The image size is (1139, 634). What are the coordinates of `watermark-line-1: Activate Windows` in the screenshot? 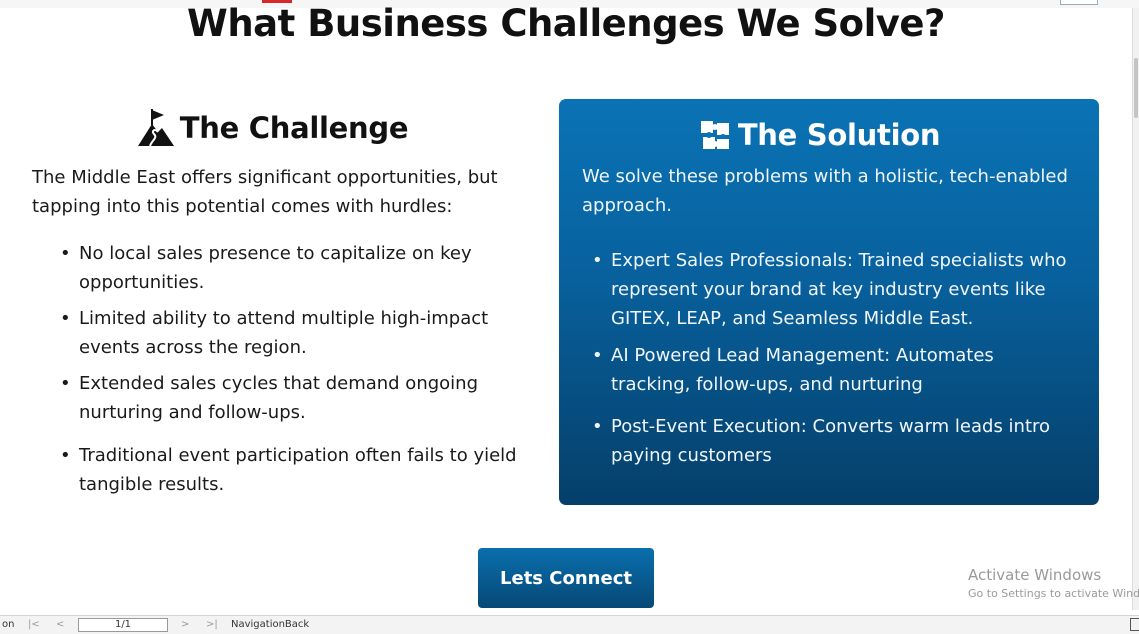 It's located at (1035, 575).